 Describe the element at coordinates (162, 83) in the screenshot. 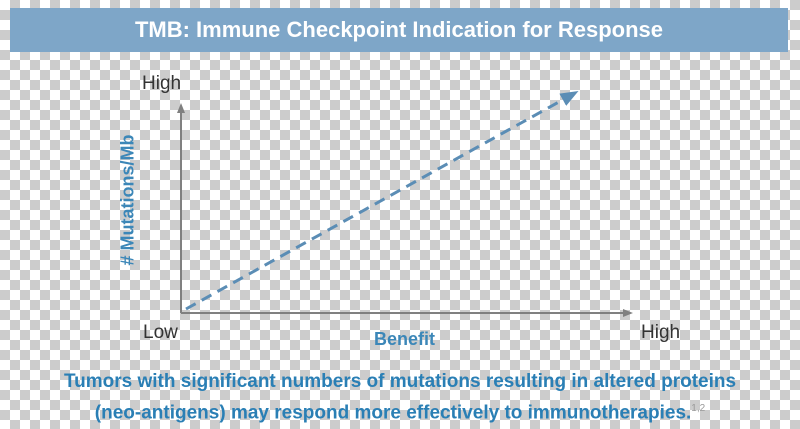

I see `y-axis-high-label: High` at that location.